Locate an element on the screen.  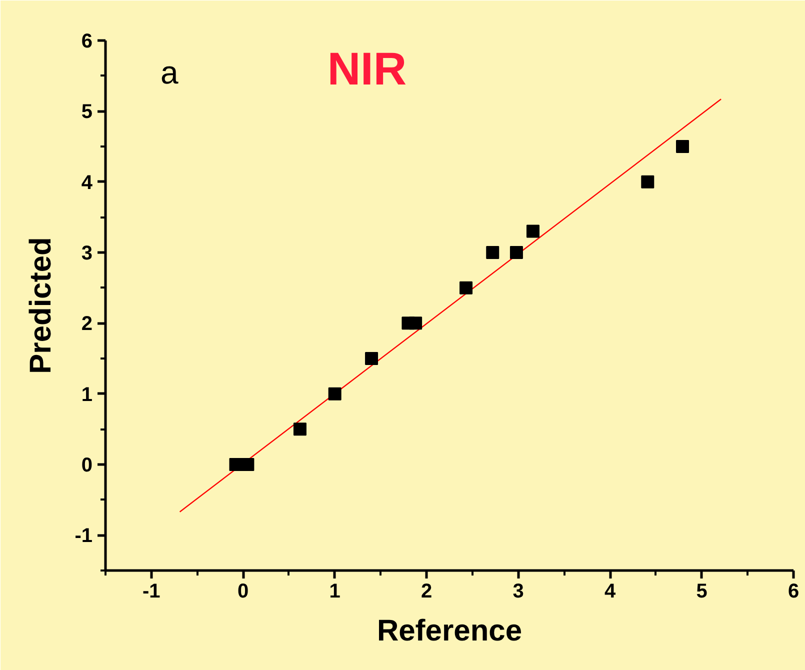
x-tick-label: 2 is located at coordinates (426, 591).